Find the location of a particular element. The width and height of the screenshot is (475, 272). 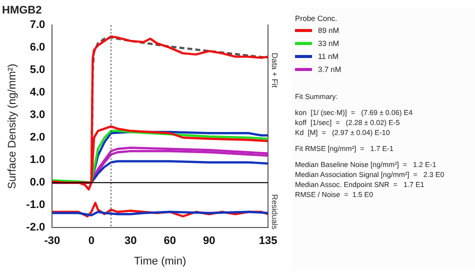

chart-title: HMGB2 is located at coordinates (22, 10).